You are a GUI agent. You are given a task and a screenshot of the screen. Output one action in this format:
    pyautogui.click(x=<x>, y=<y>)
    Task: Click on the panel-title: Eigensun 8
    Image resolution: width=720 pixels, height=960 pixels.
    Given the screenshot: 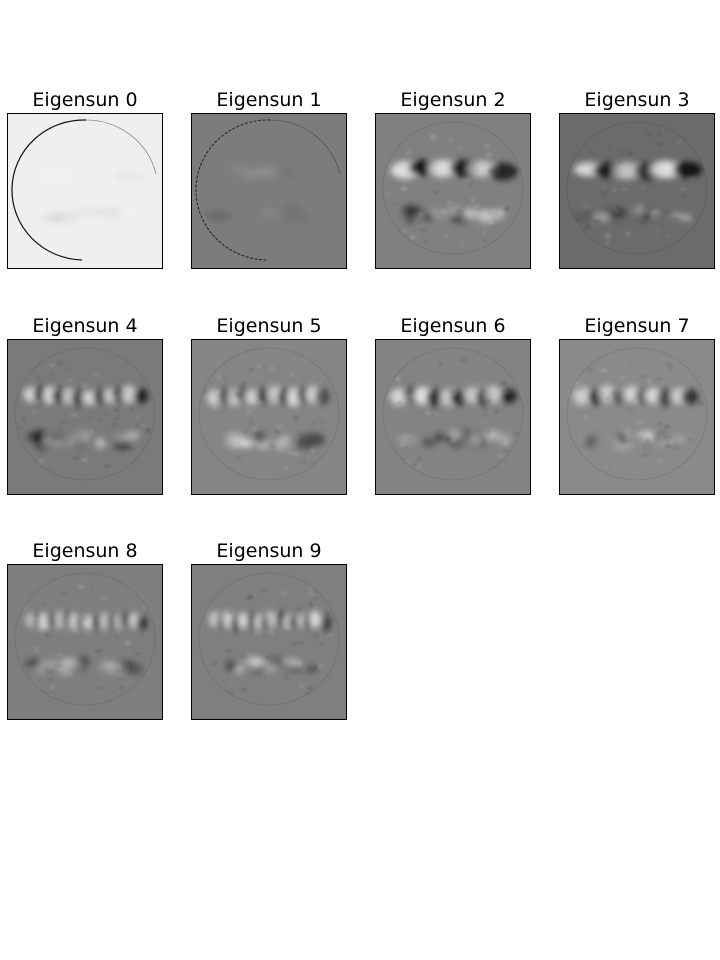 What is the action you would take?
    pyautogui.click(x=85, y=551)
    